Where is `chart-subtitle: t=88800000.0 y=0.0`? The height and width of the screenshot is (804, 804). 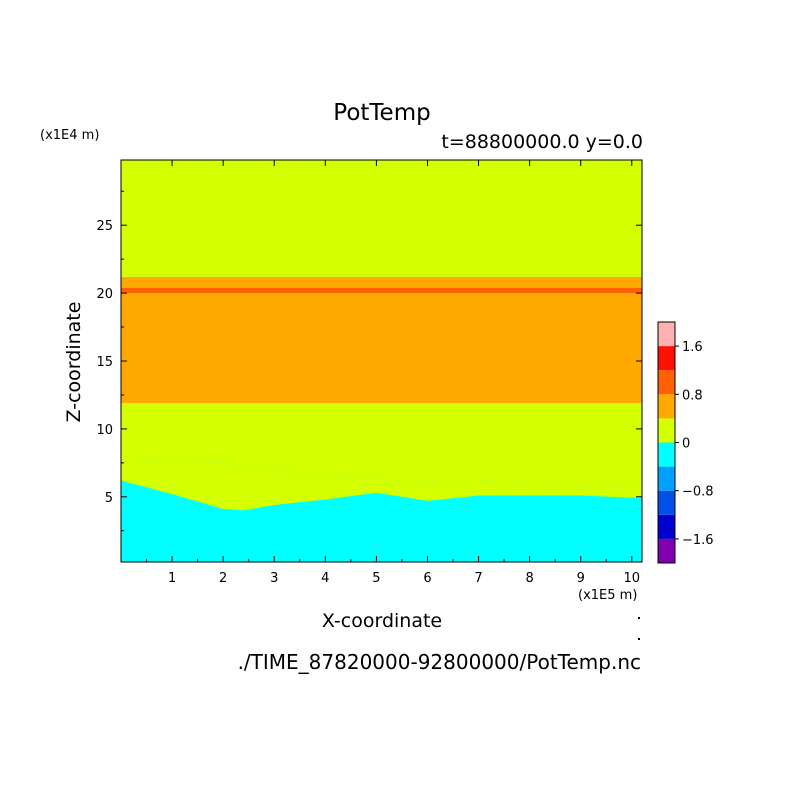
chart-subtitle: t=88800000.0 y=0.0 is located at coordinates (542, 142).